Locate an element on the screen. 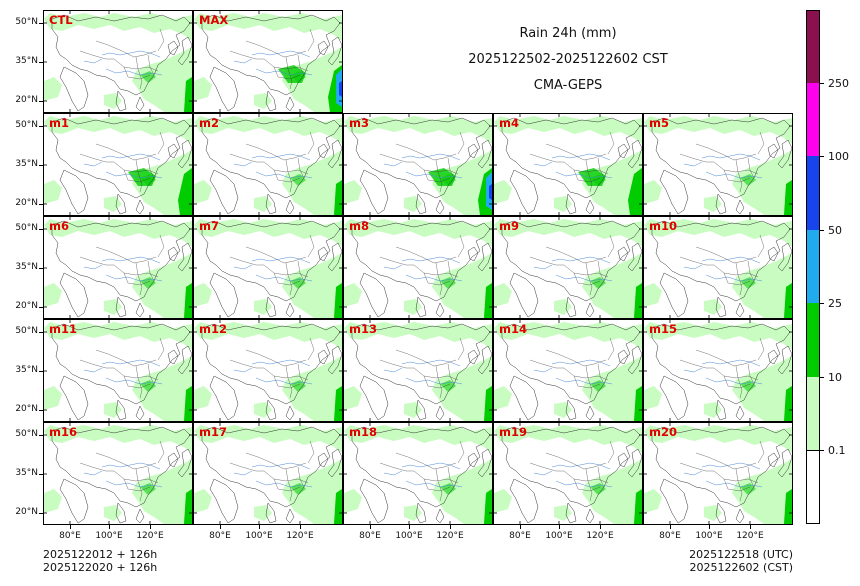 This screenshot has width=860, height=586. map-panel-m16: m16 is located at coordinates (118, 473).